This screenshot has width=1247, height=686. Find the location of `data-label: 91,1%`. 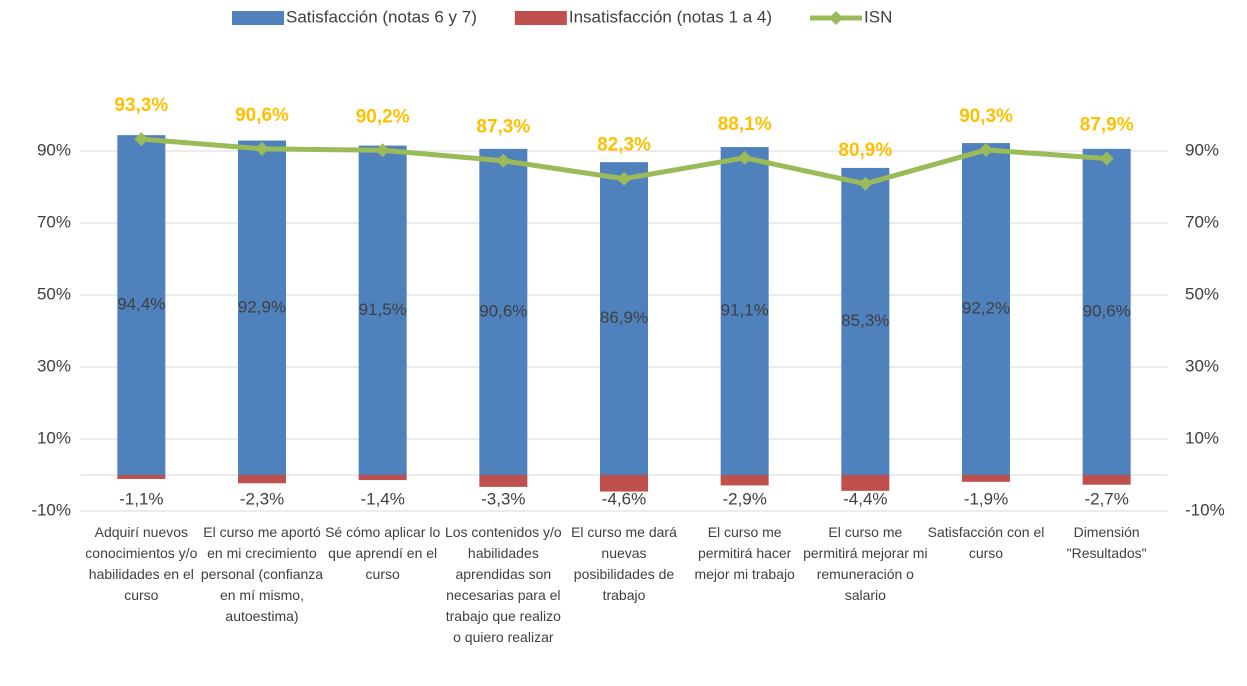

data-label: 91,1% is located at coordinates (745, 310).